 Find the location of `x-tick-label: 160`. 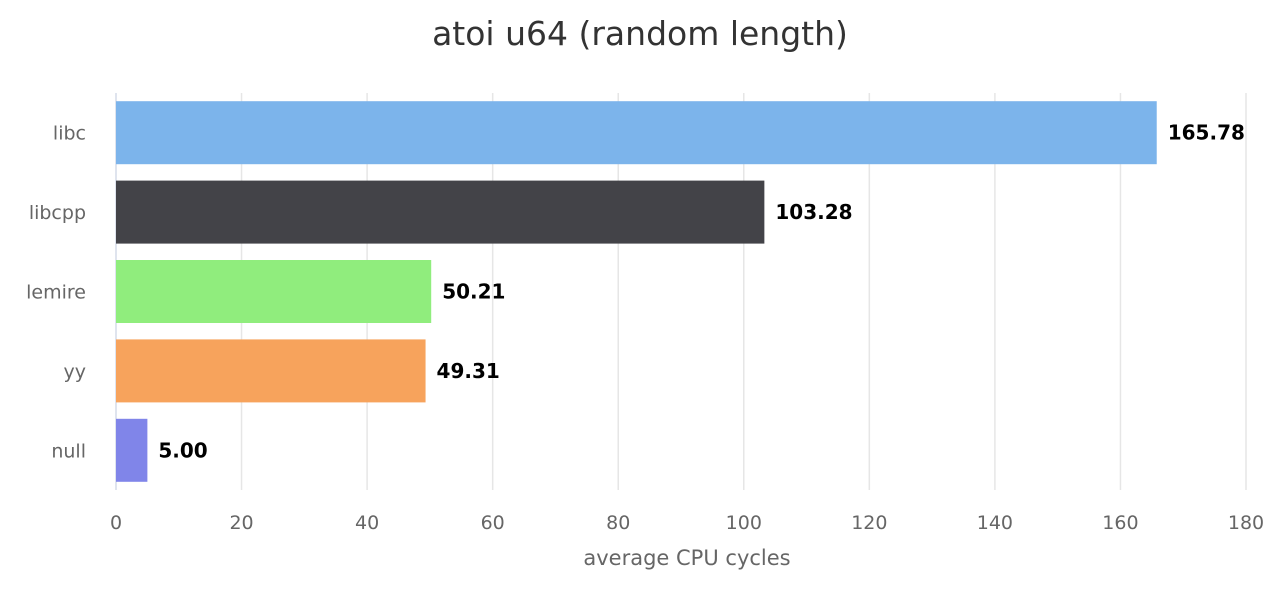

x-tick-label: 160 is located at coordinates (1120, 523).